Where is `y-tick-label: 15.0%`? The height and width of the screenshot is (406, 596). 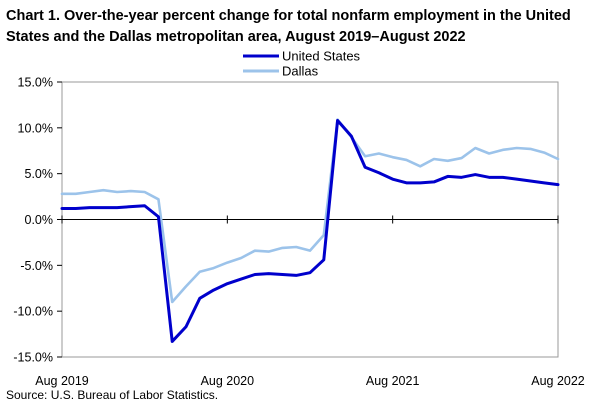 y-tick-label: 15.0% is located at coordinates (35, 83).